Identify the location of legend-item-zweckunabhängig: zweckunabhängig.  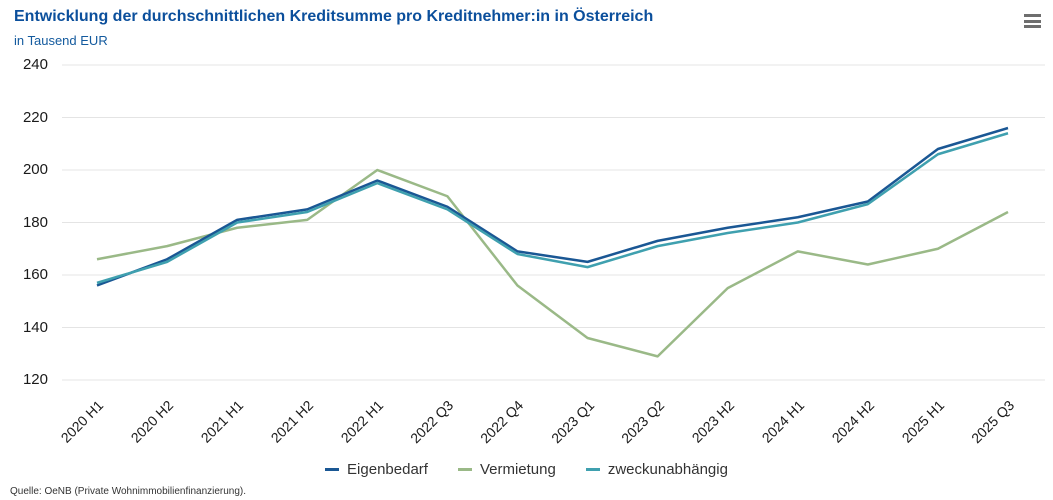
(656, 469).